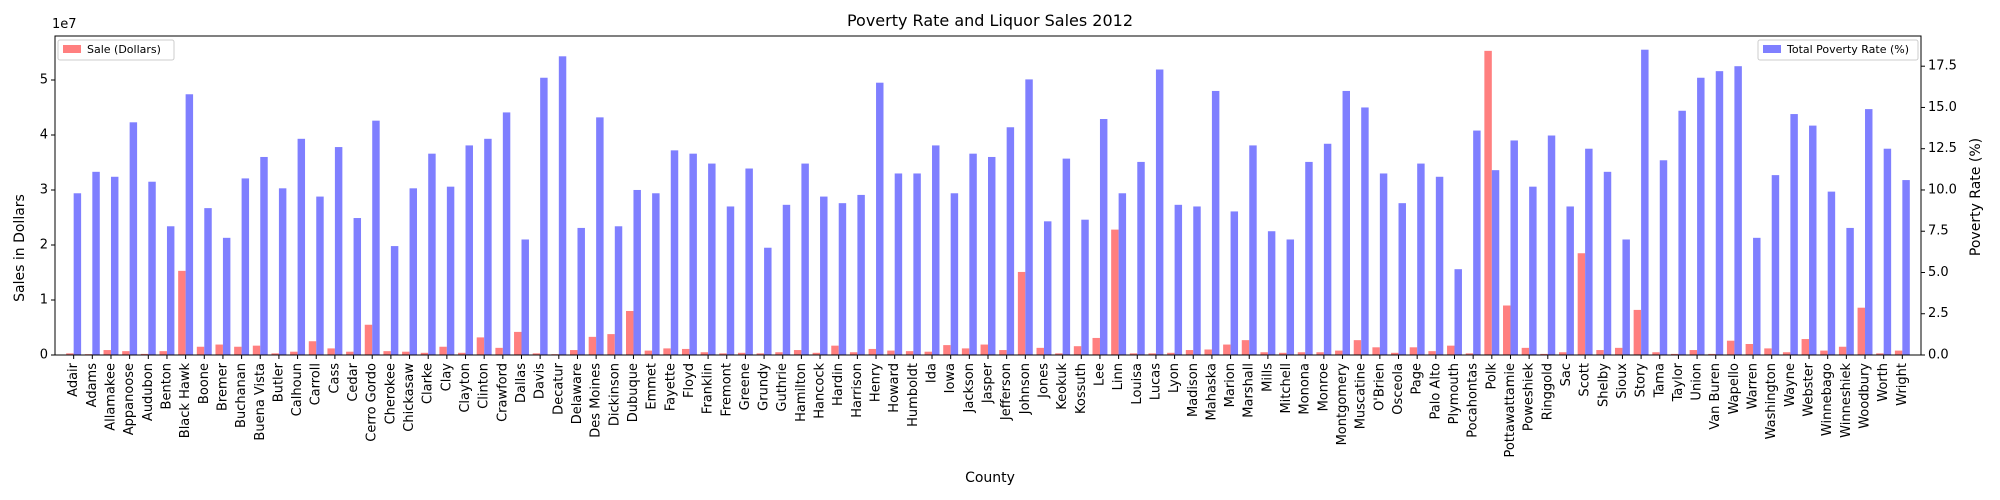 The image size is (2000, 500). I want to click on x-tick-label: Lyon, so click(1174, 378).